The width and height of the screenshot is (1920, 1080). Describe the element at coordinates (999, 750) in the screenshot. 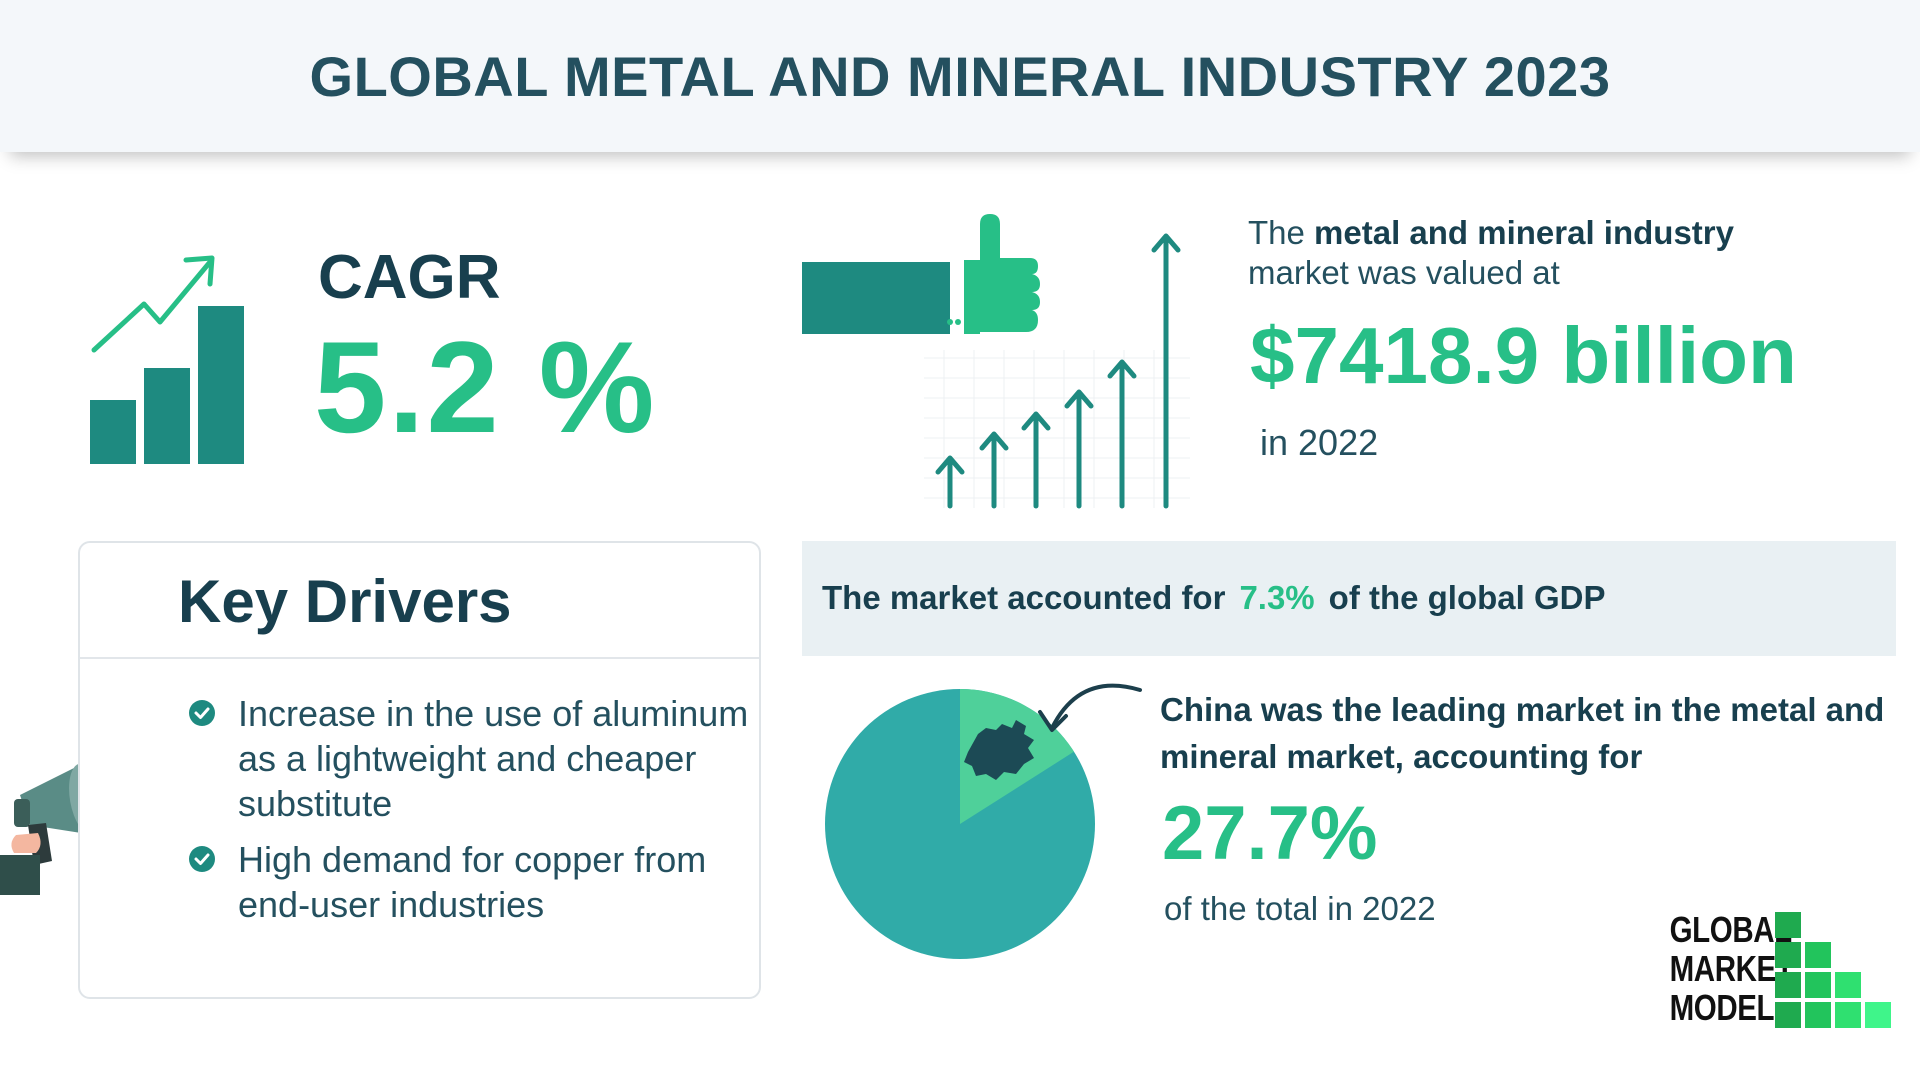

I see `china-map-icon` at that location.